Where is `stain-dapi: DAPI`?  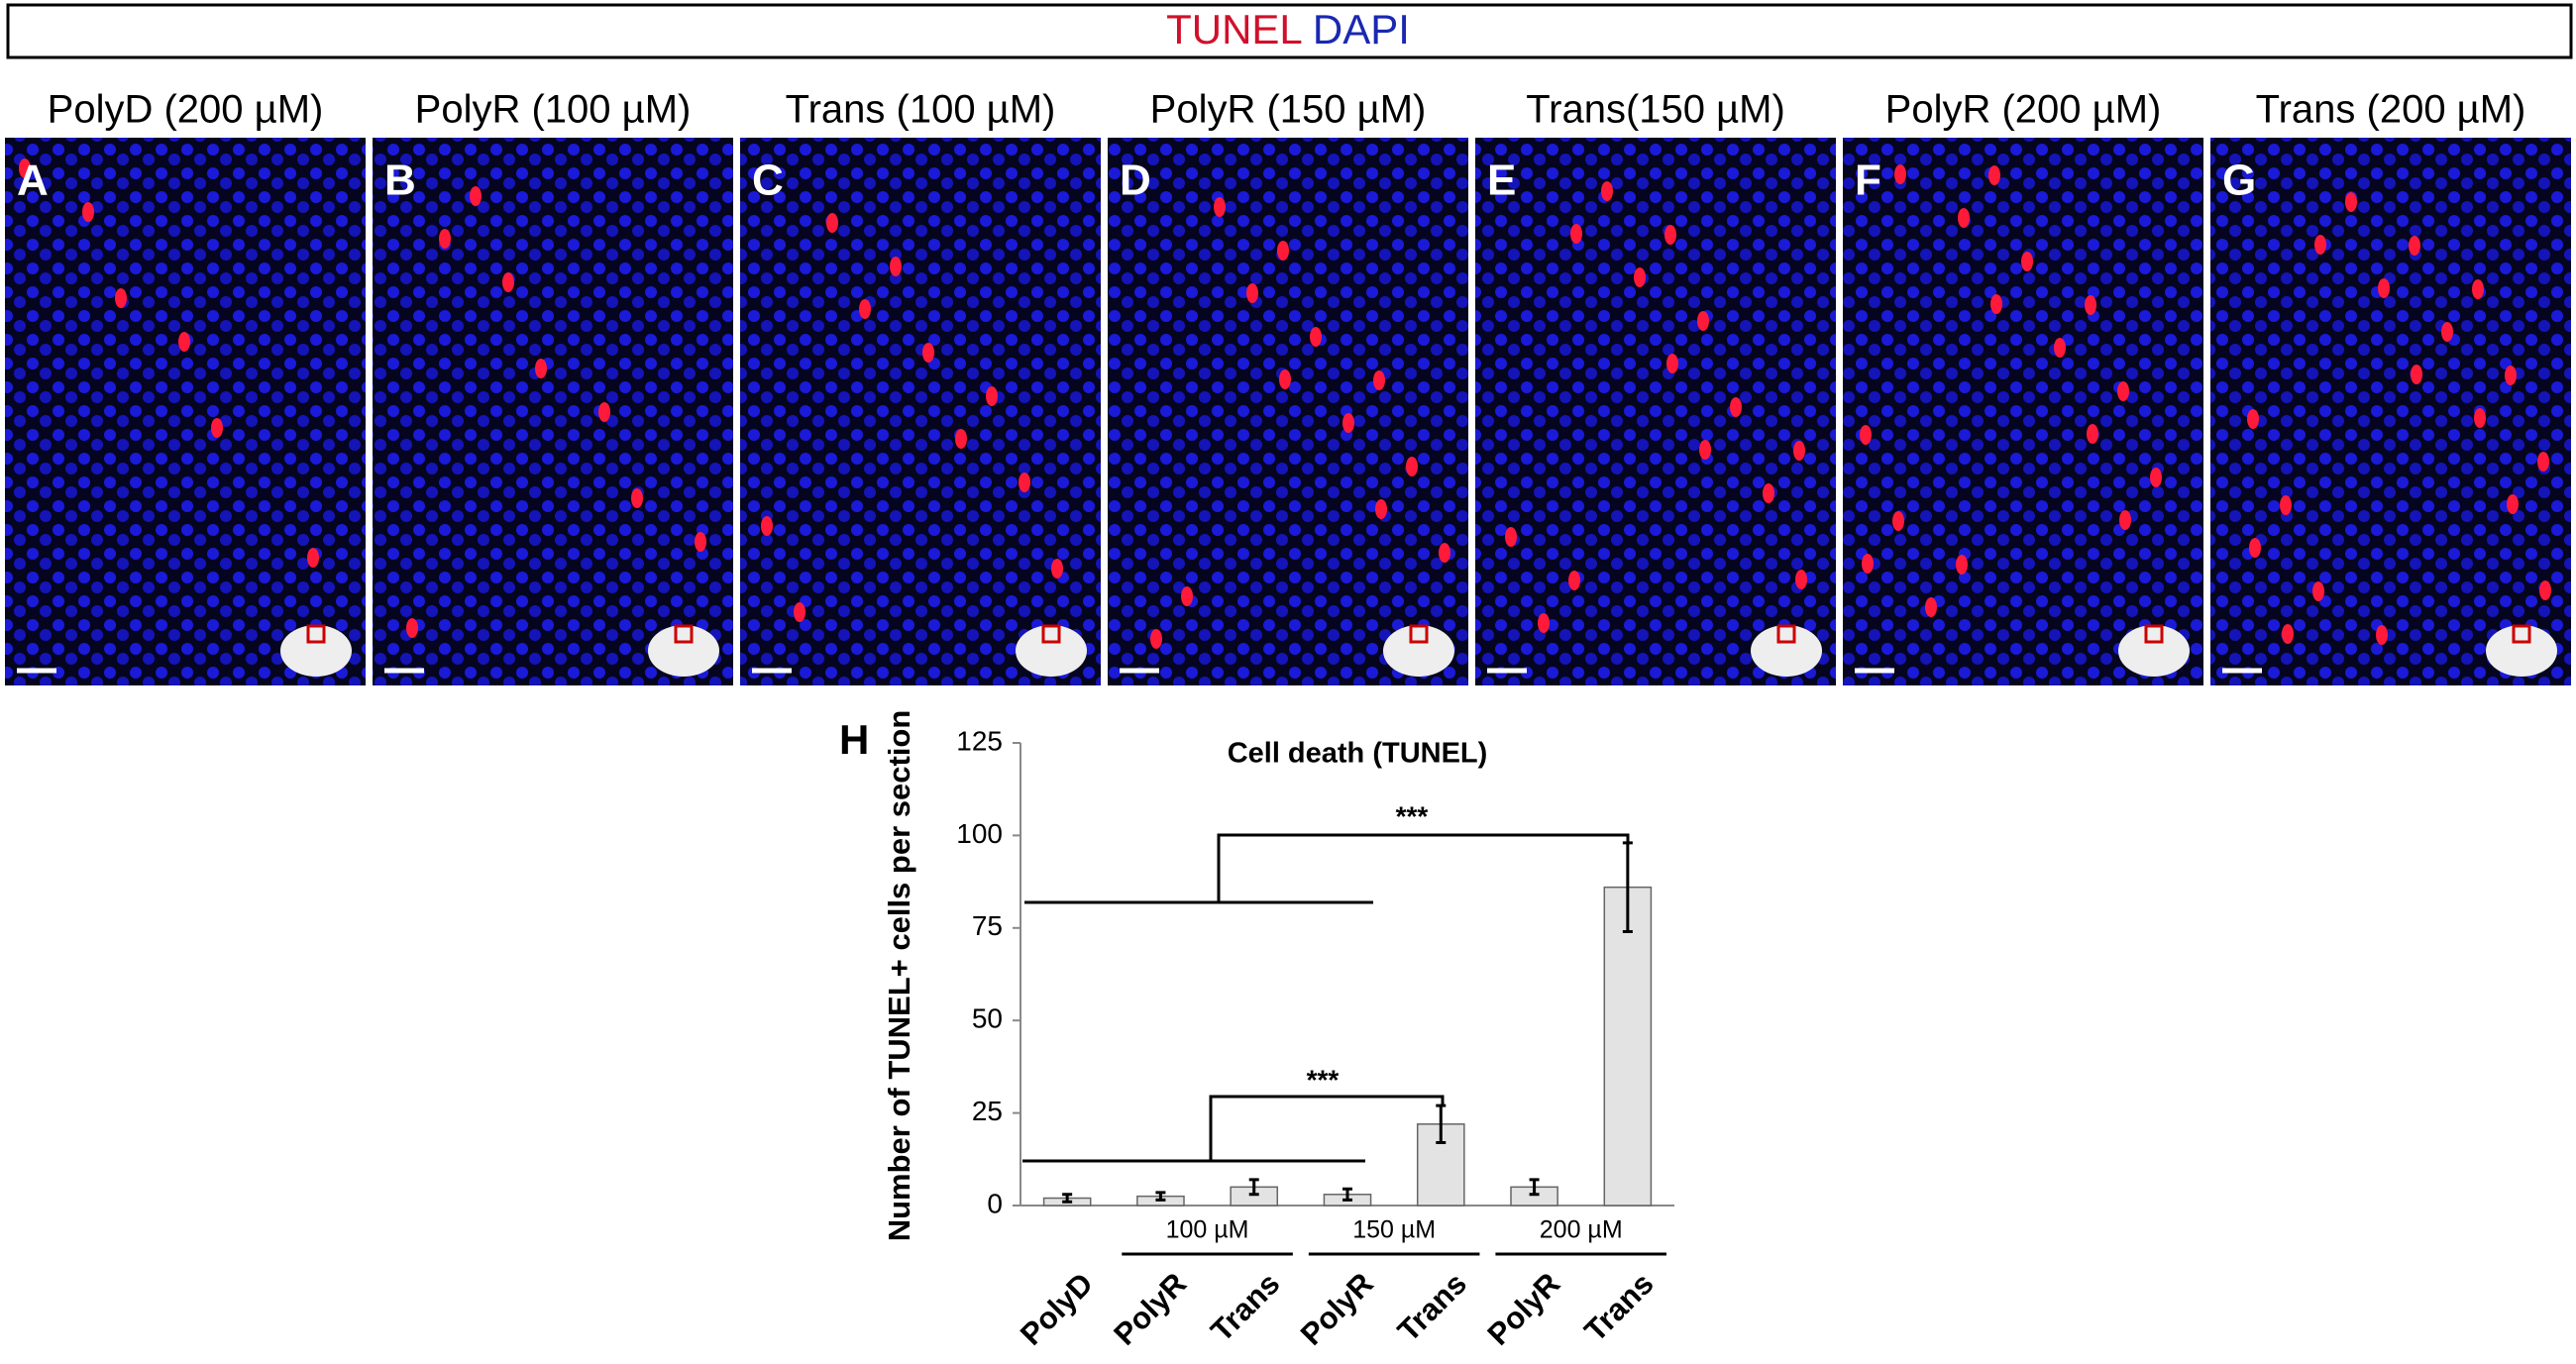 stain-dapi: DAPI is located at coordinates (1361, 29).